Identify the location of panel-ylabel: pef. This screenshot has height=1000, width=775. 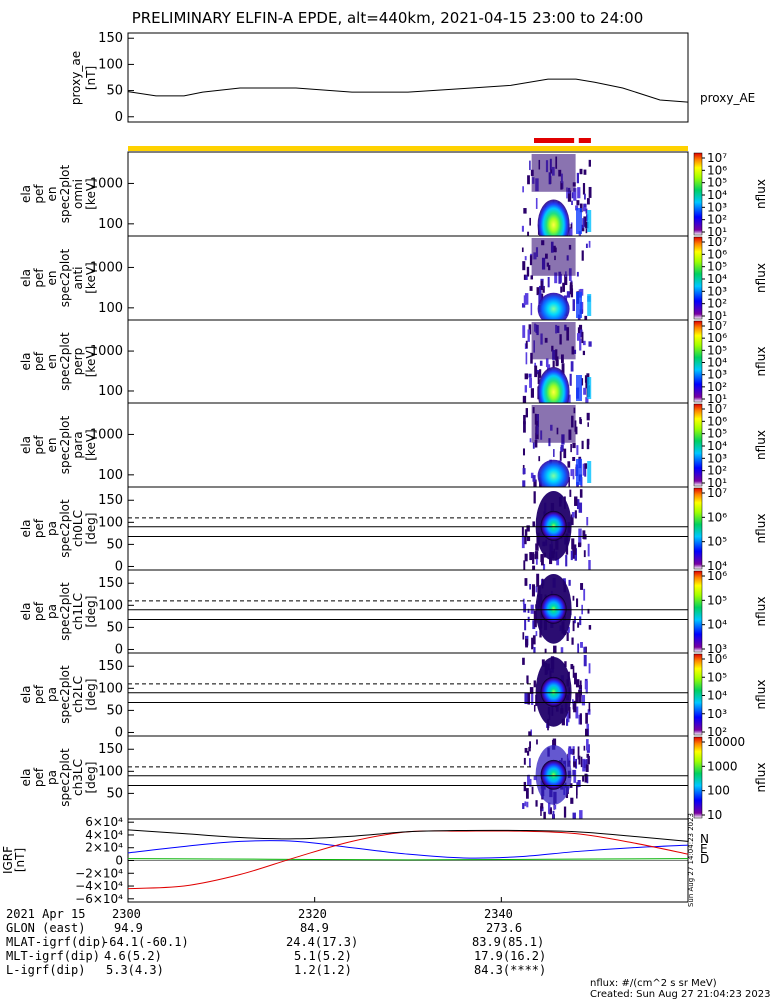
(39, 361).